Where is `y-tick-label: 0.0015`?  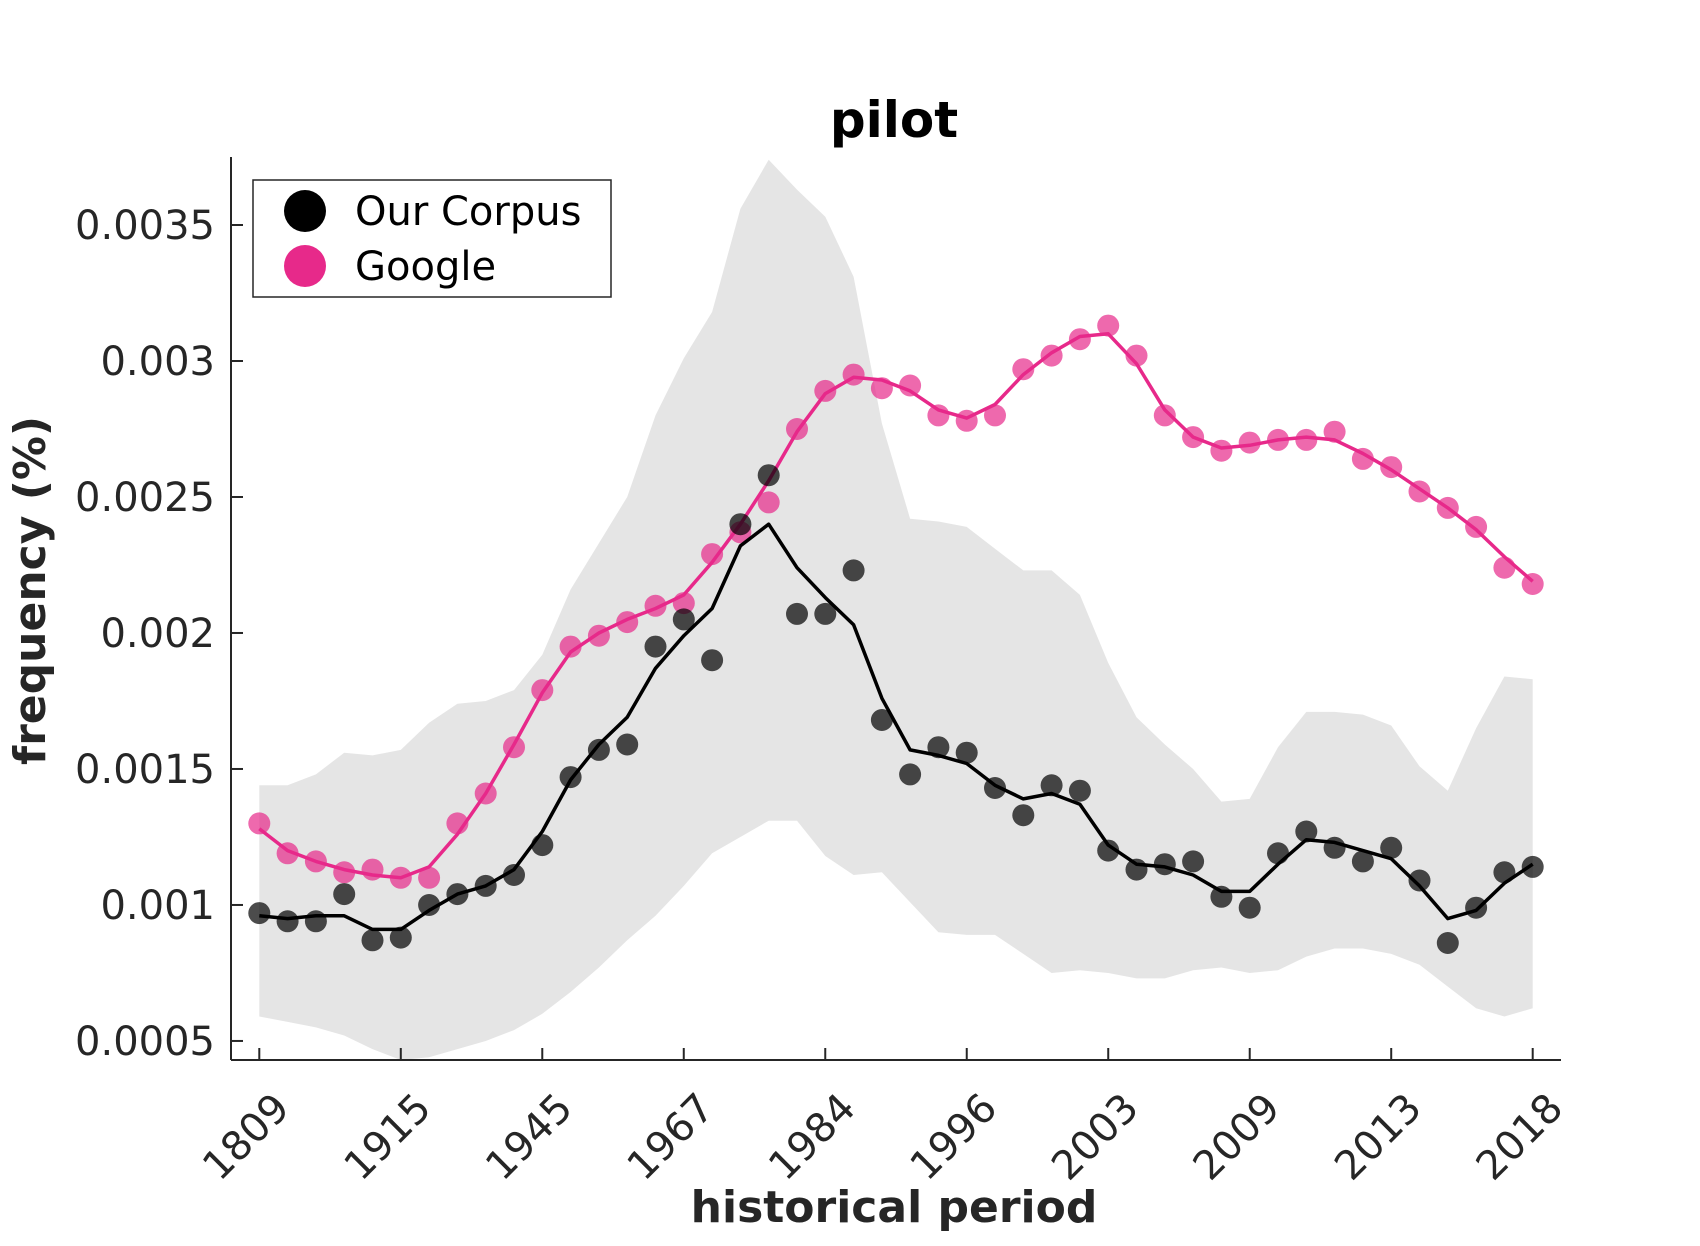 y-tick-label: 0.0015 is located at coordinates (145, 770).